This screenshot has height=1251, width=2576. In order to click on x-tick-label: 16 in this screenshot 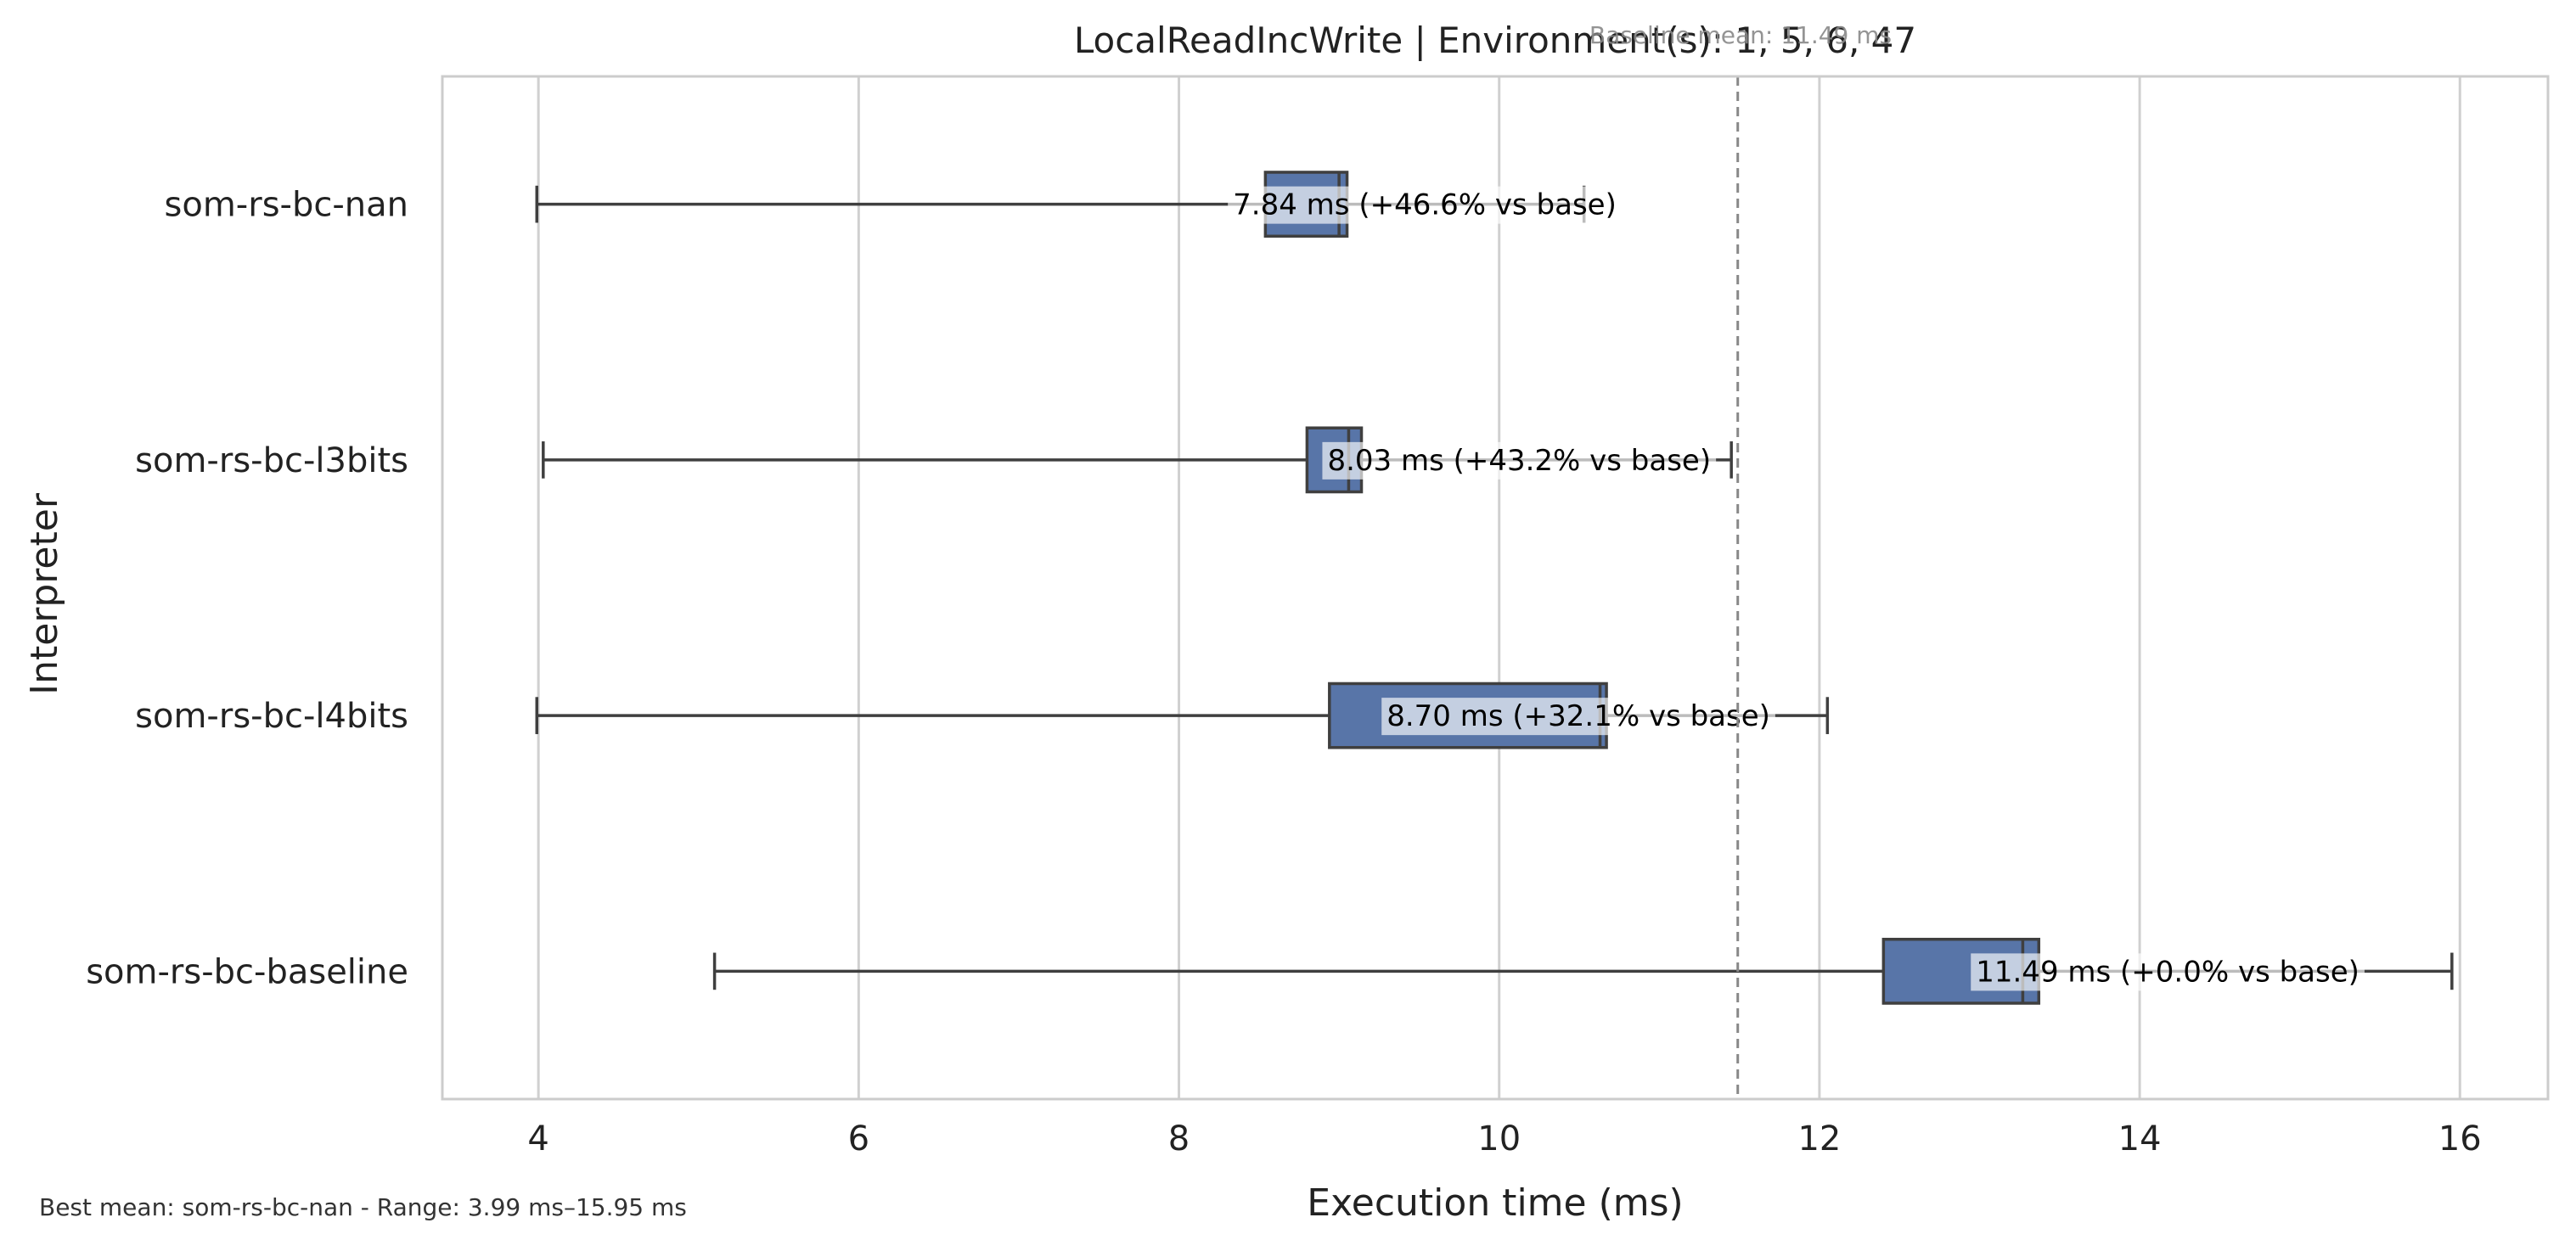, I will do `click(2460, 1138)`.